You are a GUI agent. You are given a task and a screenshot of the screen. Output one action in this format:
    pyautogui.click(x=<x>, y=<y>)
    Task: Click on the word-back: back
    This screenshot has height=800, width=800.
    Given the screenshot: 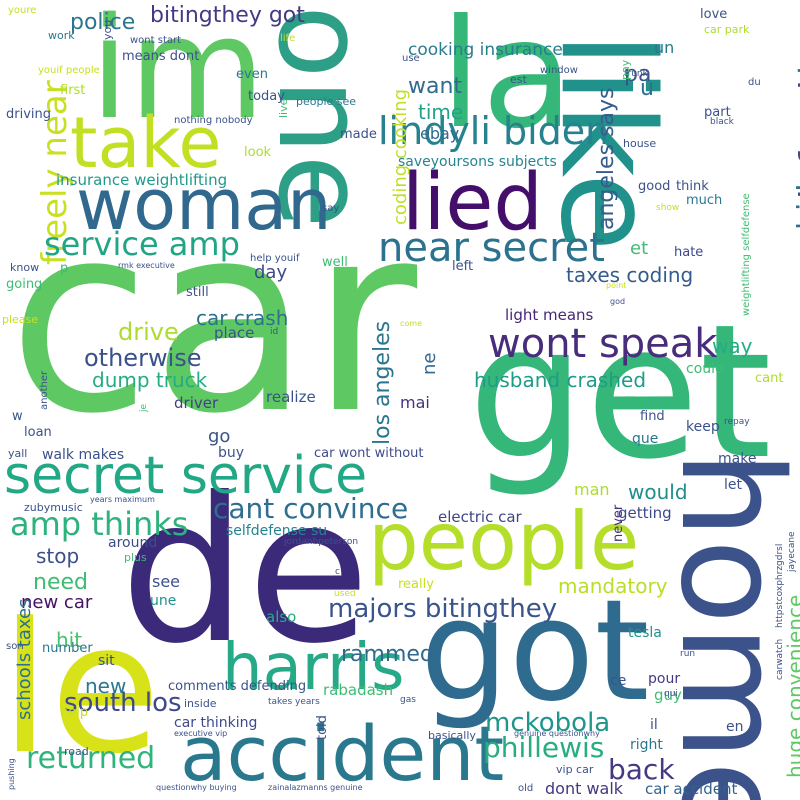 What is the action you would take?
    pyautogui.click(x=641, y=769)
    